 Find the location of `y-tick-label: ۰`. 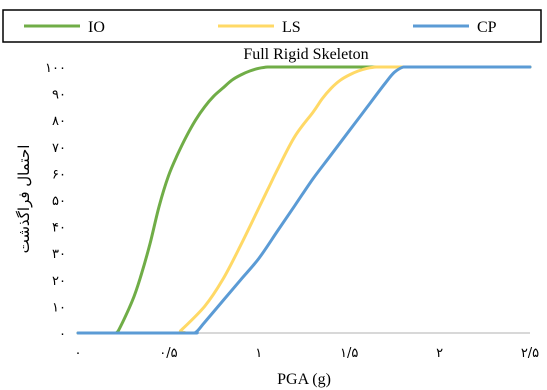

y-tick-label: ۰ is located at coordinates (62, 334).